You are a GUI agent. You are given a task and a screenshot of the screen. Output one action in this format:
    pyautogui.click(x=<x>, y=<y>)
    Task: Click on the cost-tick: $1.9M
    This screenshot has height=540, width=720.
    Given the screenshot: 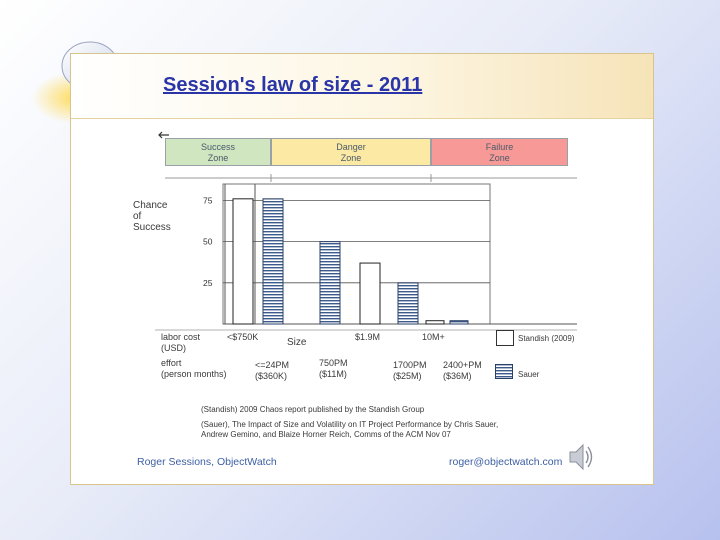 What is the action you would take?
    pyautogui.click(x=368, y=337)
    